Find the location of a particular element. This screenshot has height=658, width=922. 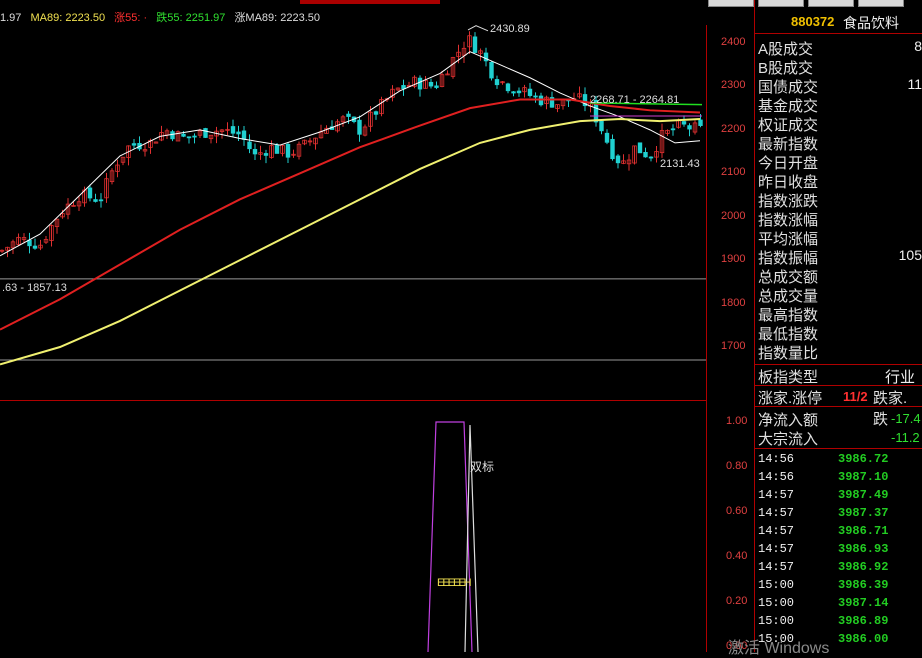

stat-row: 指数涨跌 is located at coordinates (840, 200).